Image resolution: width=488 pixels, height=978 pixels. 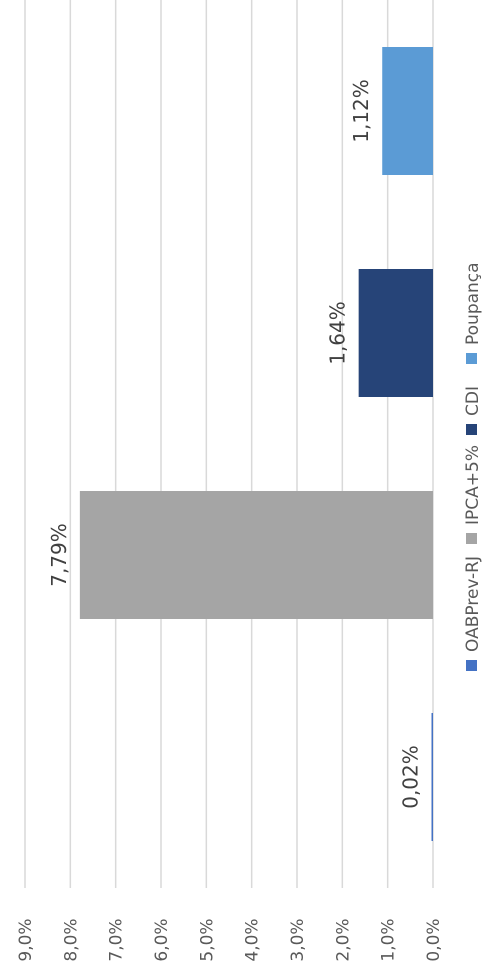 I want to click on legend-label: CDI, so click(x=473, y=401).